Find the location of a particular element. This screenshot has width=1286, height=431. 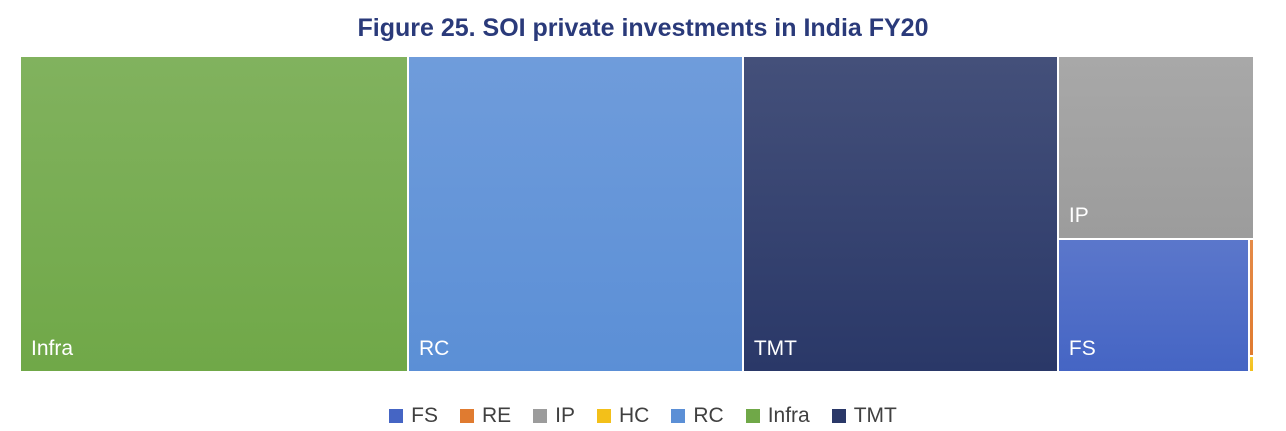

legend: FS RE IP HC RC Infra TMT is located at coordinates (643, 416).